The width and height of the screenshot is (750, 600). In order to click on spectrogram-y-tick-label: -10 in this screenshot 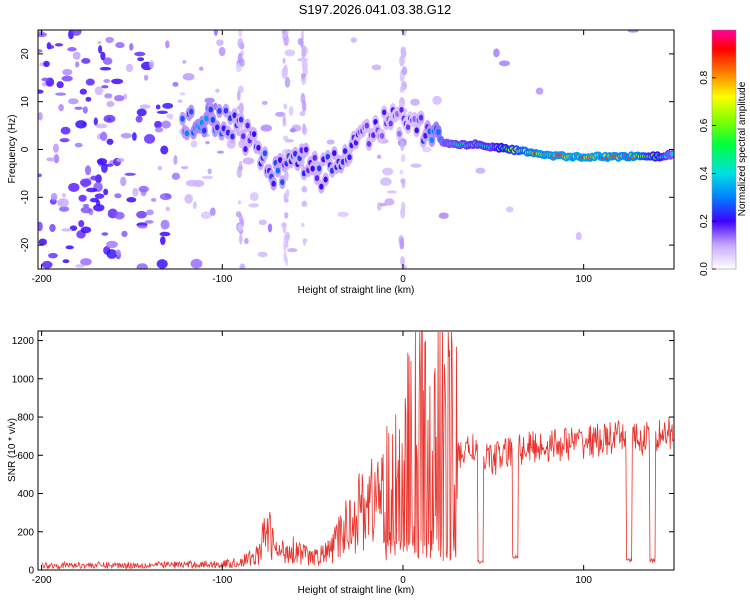, I will do `click(25, 197)`.